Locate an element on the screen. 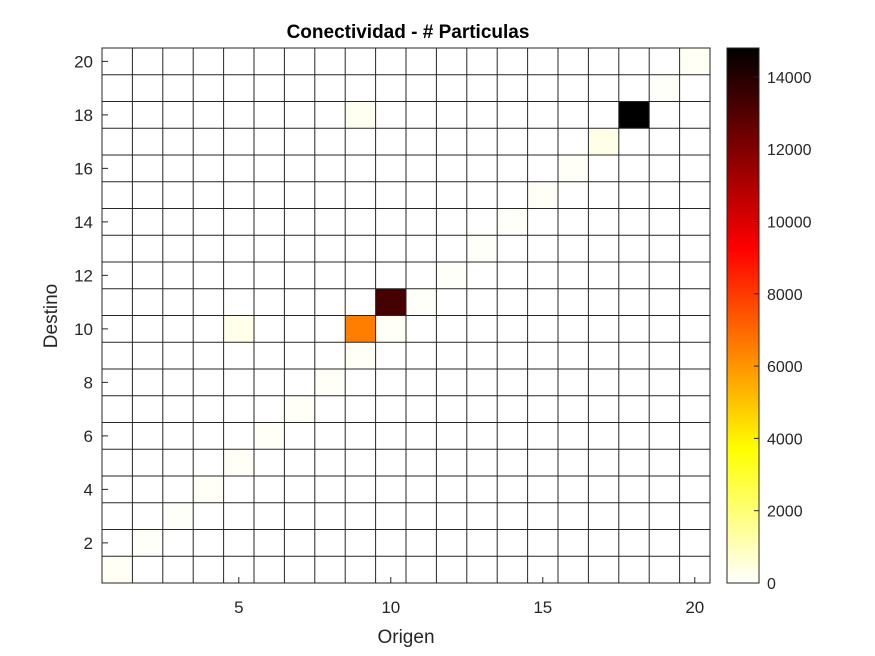 This screenshot has width=875, height=656. colorbar-tick-label: 4000 is located at coordinates (785, 439).